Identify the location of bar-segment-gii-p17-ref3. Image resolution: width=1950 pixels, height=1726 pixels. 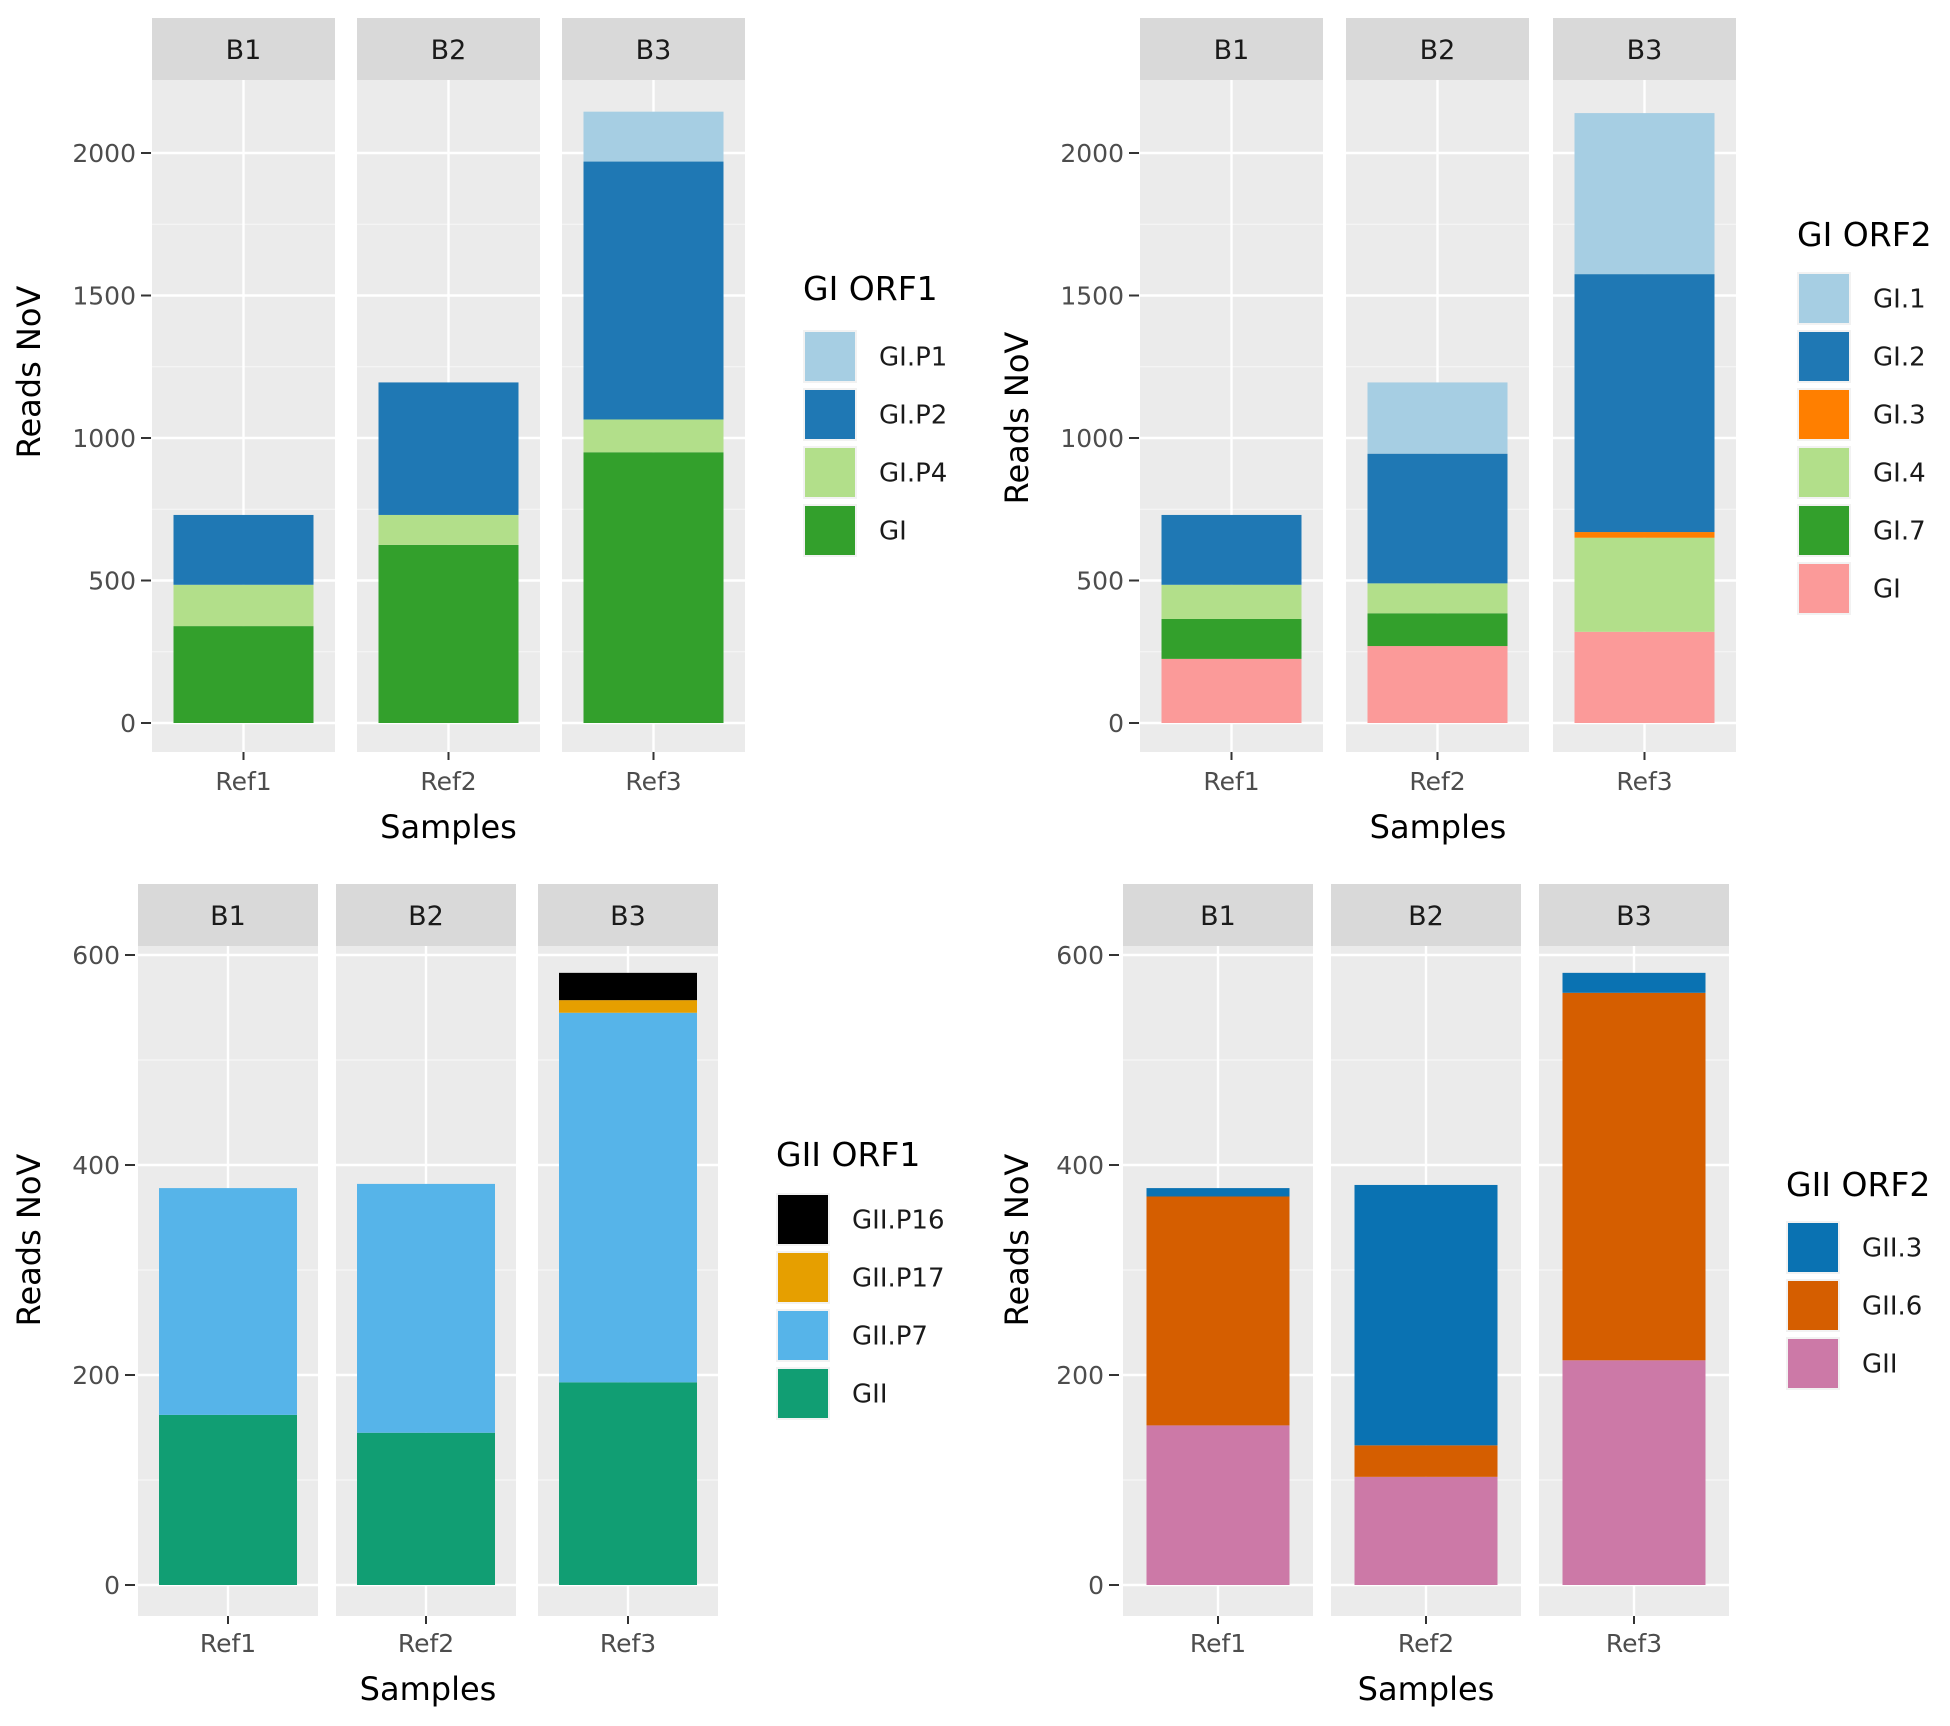
(628, 1006).